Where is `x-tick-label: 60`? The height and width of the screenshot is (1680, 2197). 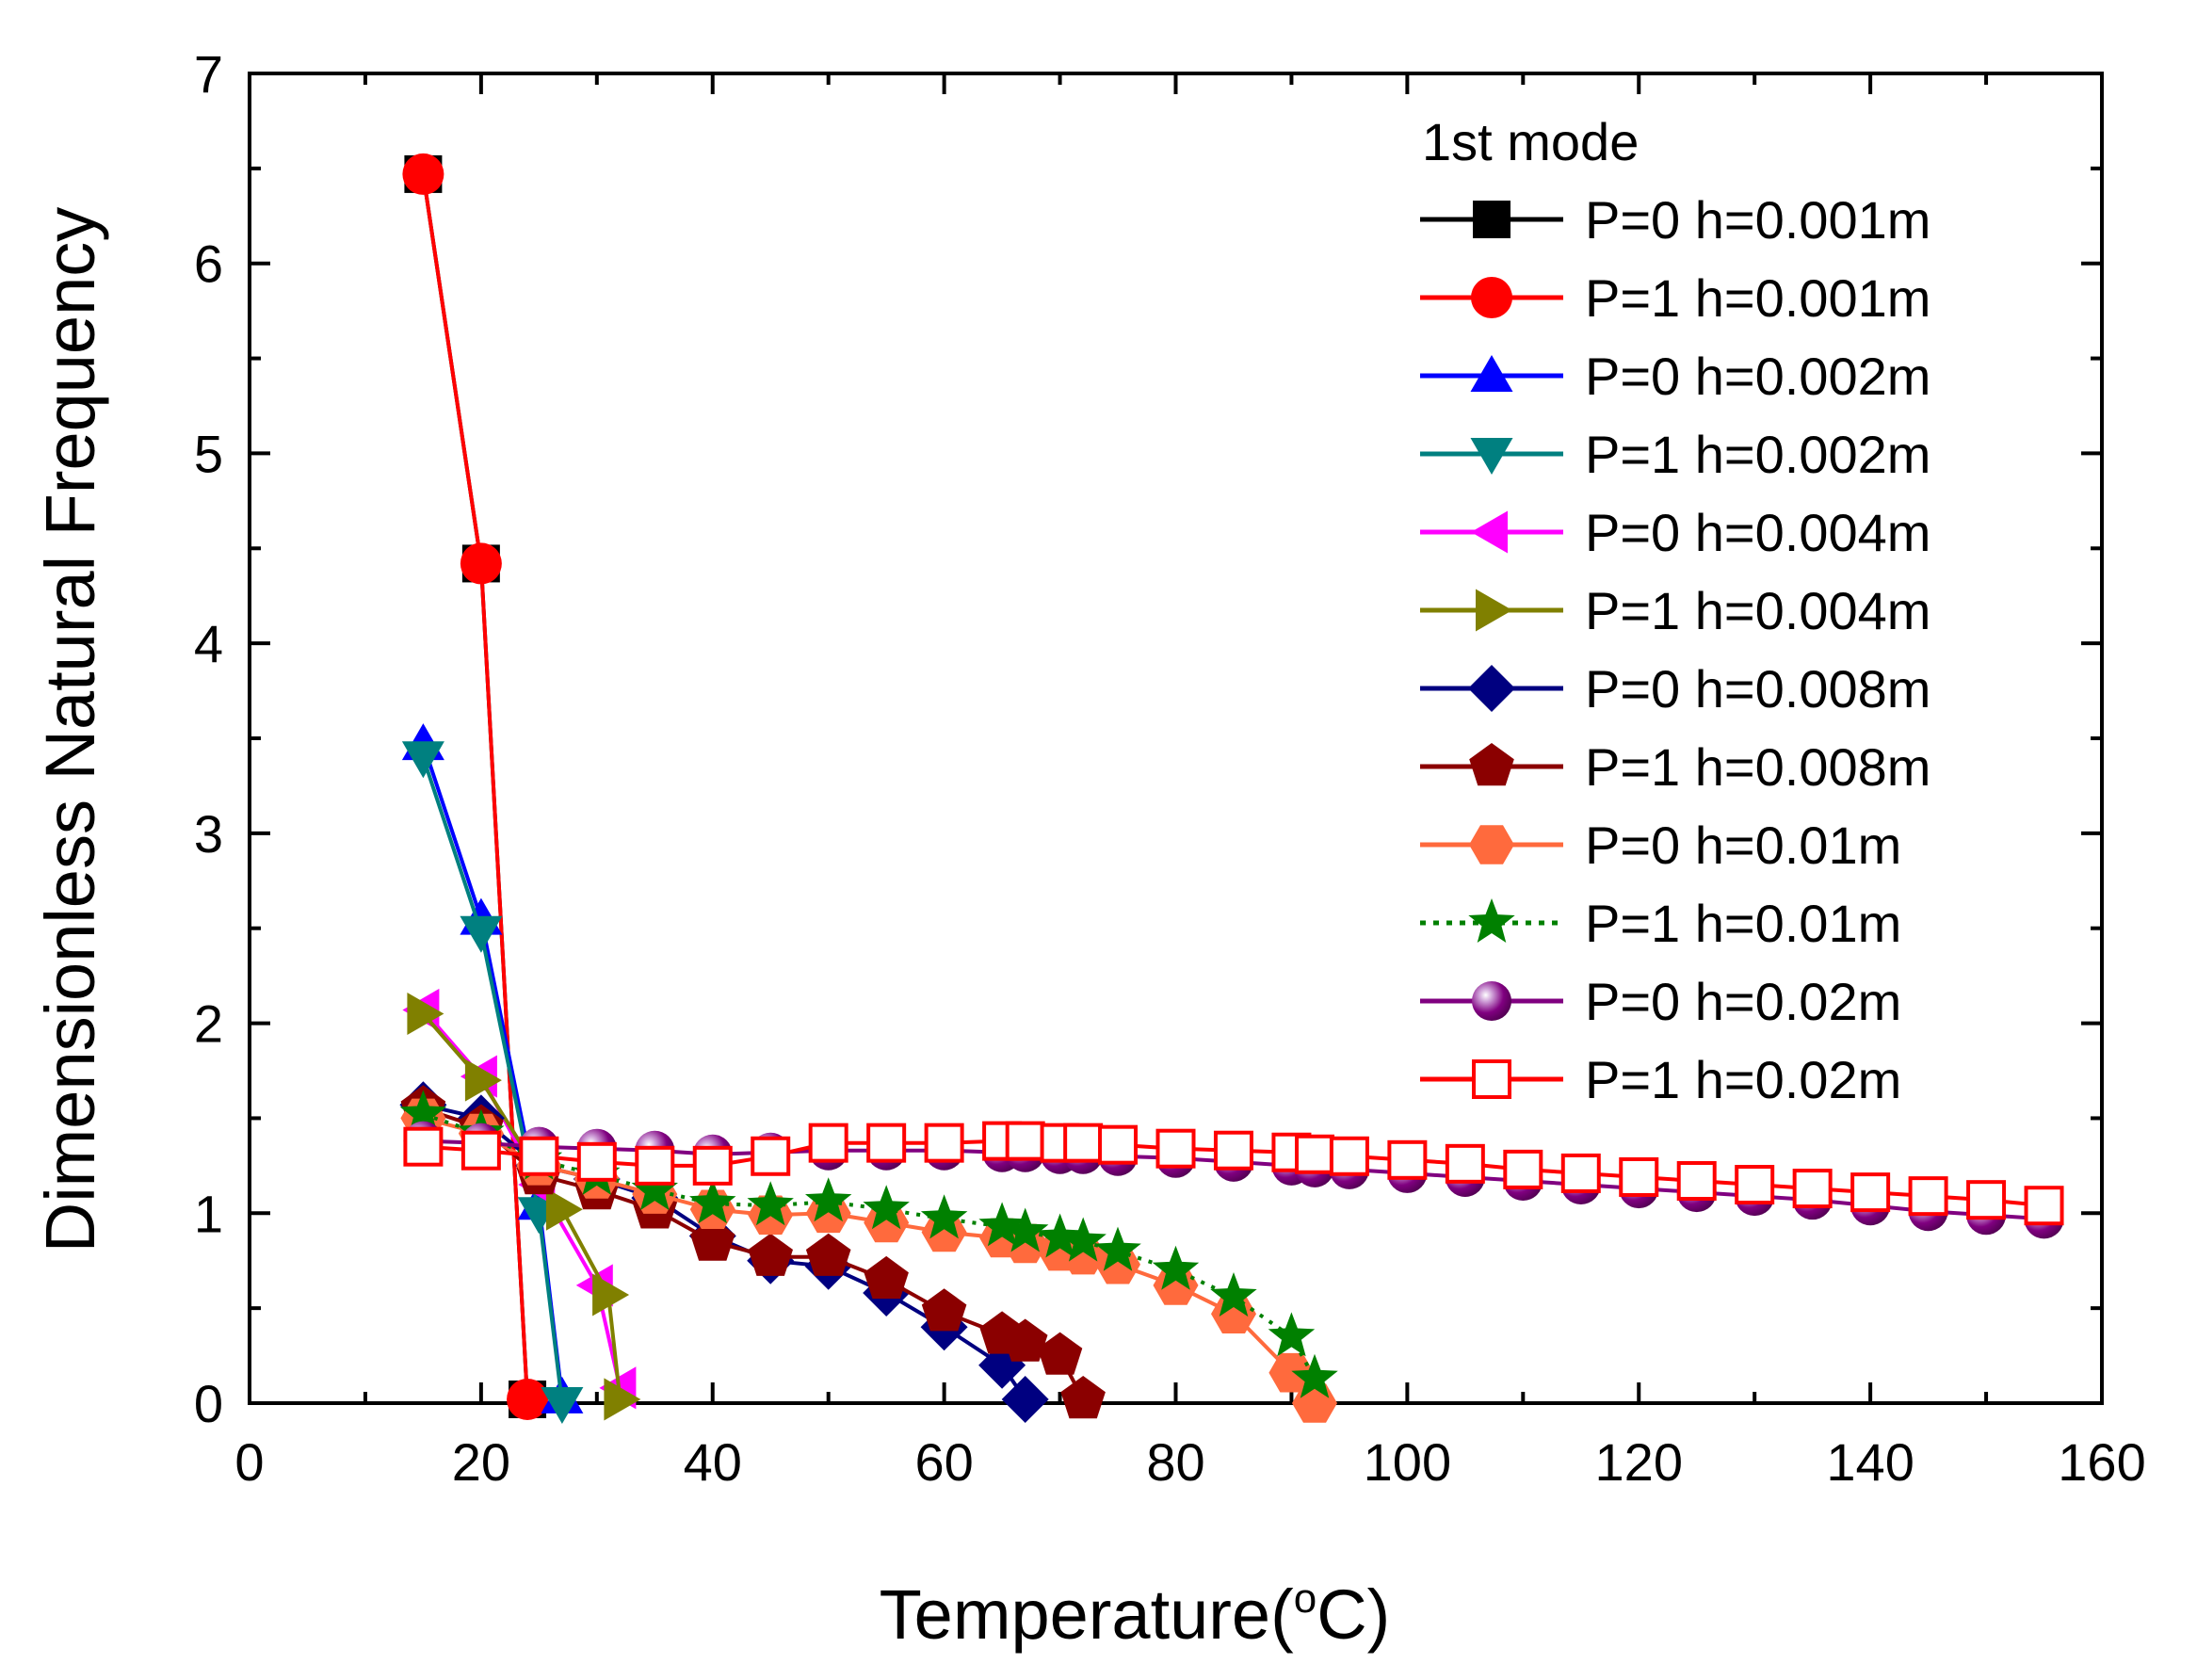 x-tick-label: 60 is located at coordinates (943, 1462).